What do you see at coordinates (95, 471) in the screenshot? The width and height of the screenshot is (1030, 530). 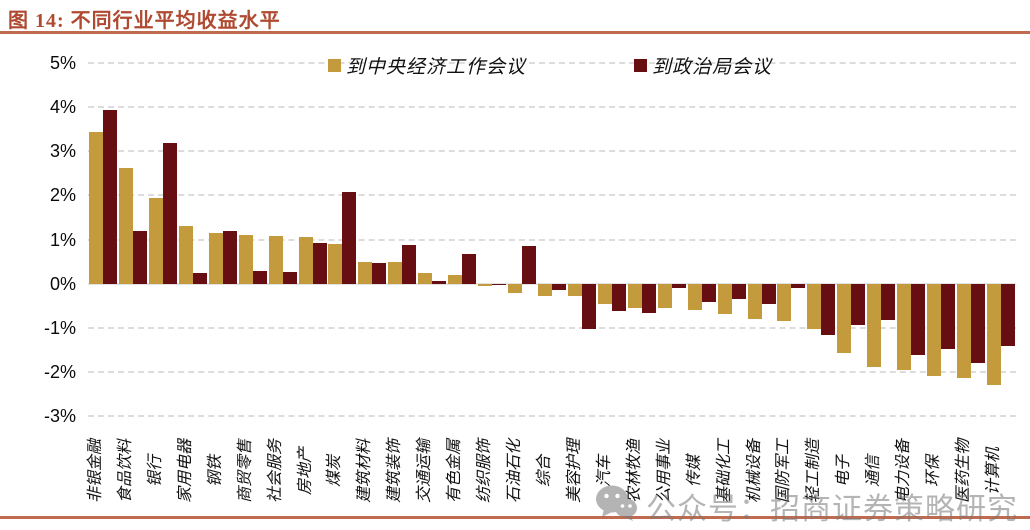 I see `x-axis-category-label: 非银金融` at bounding box center [95, 471].